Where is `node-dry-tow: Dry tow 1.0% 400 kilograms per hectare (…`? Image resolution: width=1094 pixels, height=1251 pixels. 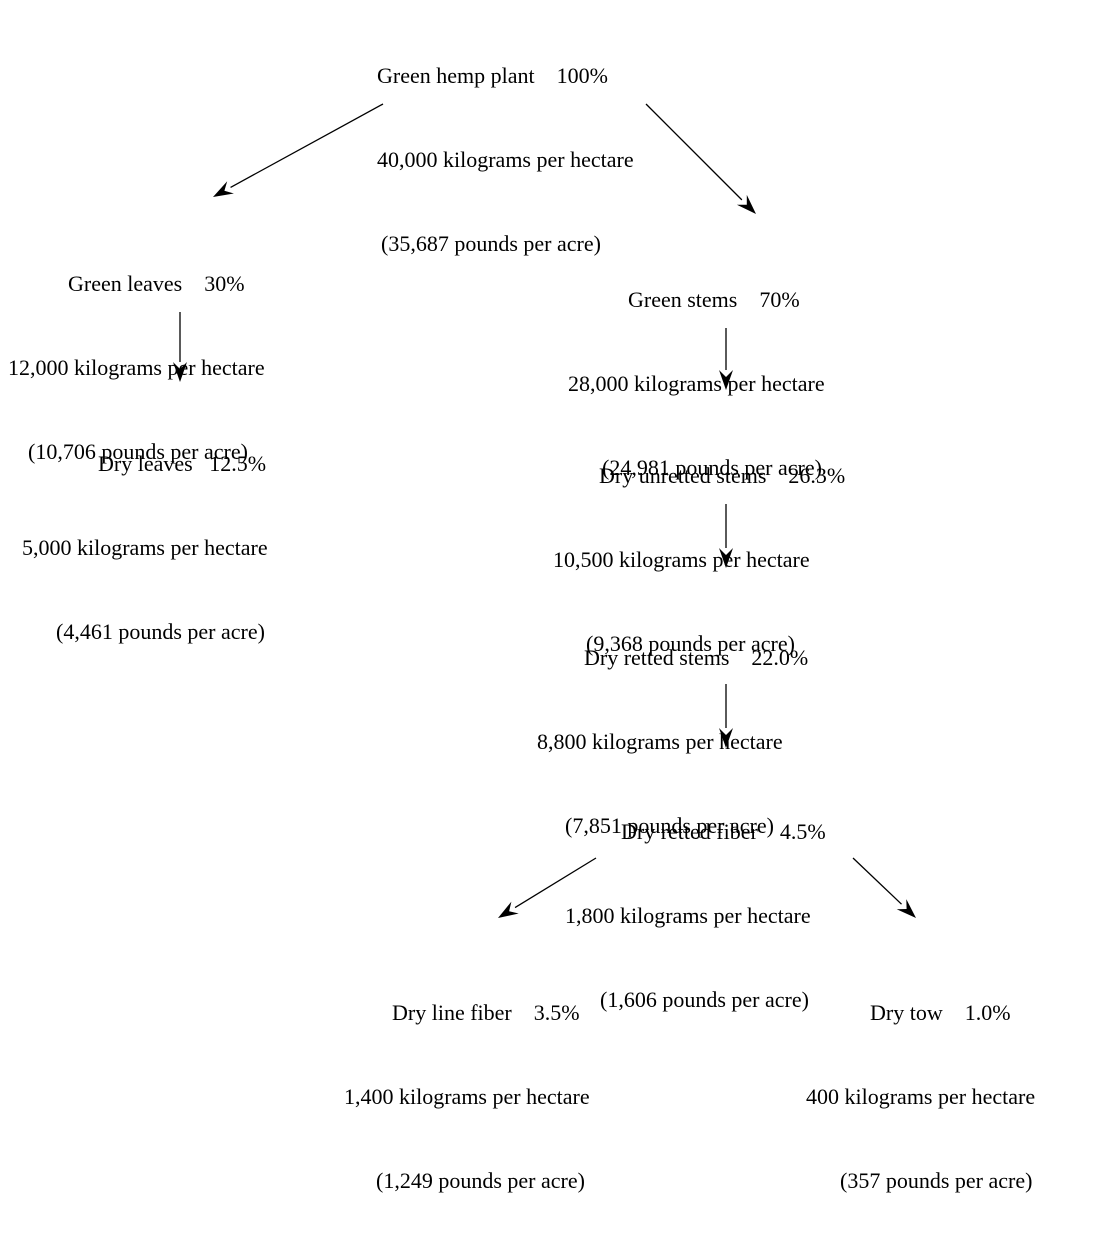
node-dry-tow: Dry tow 1.0% 400 kilograms per hectare (… is located at coordinates (920, 1097).